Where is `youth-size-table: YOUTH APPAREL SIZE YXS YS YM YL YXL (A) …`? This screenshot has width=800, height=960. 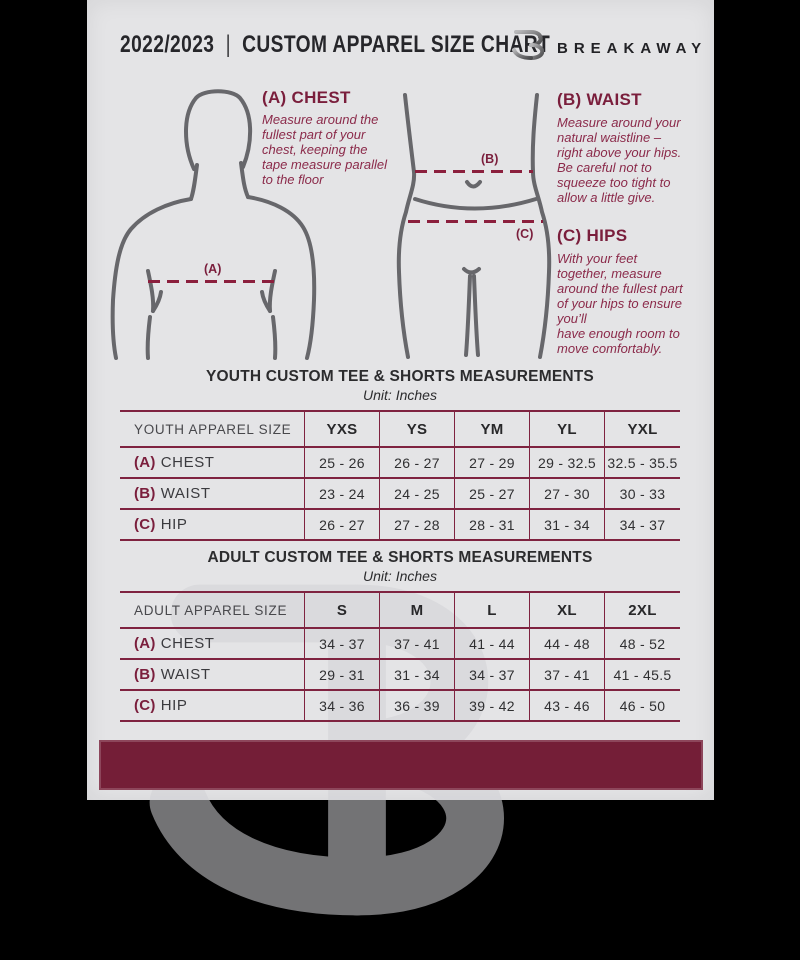 youth-size-table: YOUTH APPAREL SIZE YXS YS YM YL YXL (A) … is located at coordinates (400, 475).